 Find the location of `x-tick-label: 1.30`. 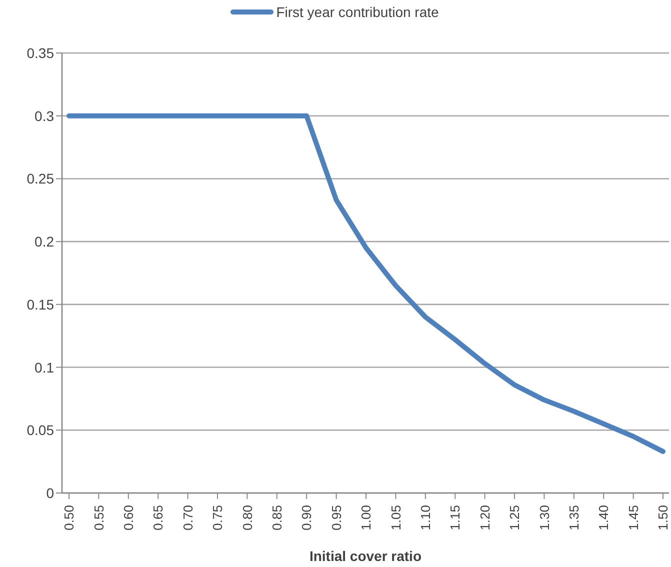

x-tick-label: 1.30 is located at coordinates (544, 517).